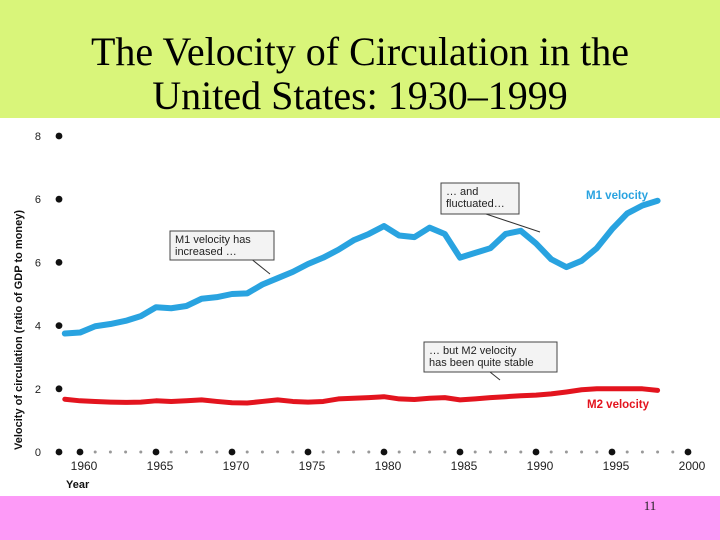  Describe the element at coordinates (236, 466) in the screenshot. I see `x-tick-label: 1970` at that location.